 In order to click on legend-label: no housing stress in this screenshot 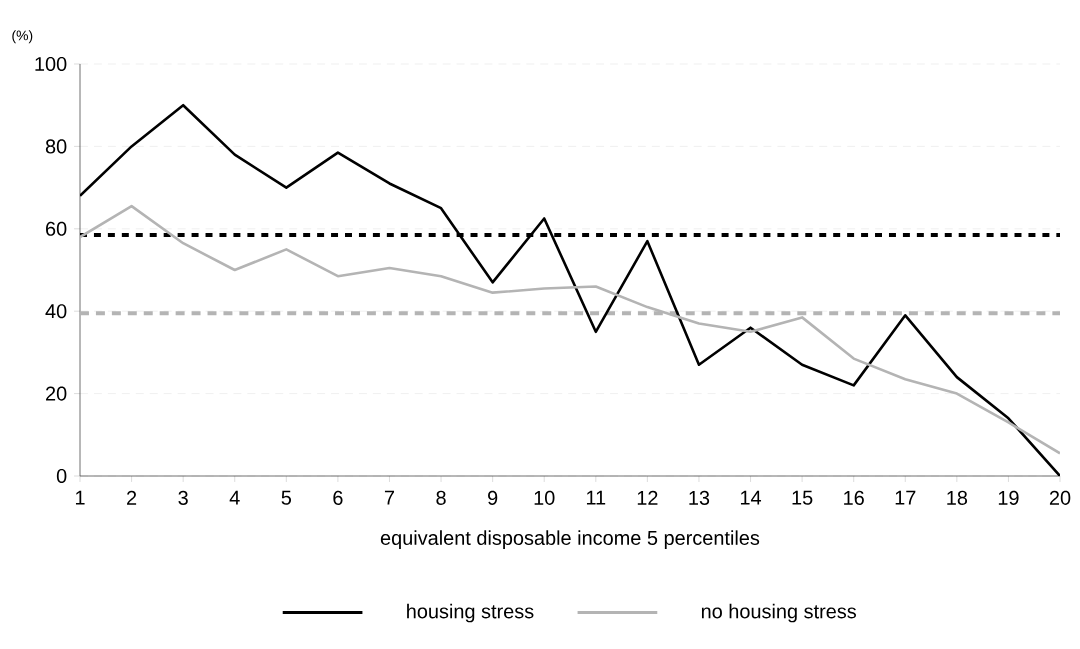, I will do `click(779, 613)`.